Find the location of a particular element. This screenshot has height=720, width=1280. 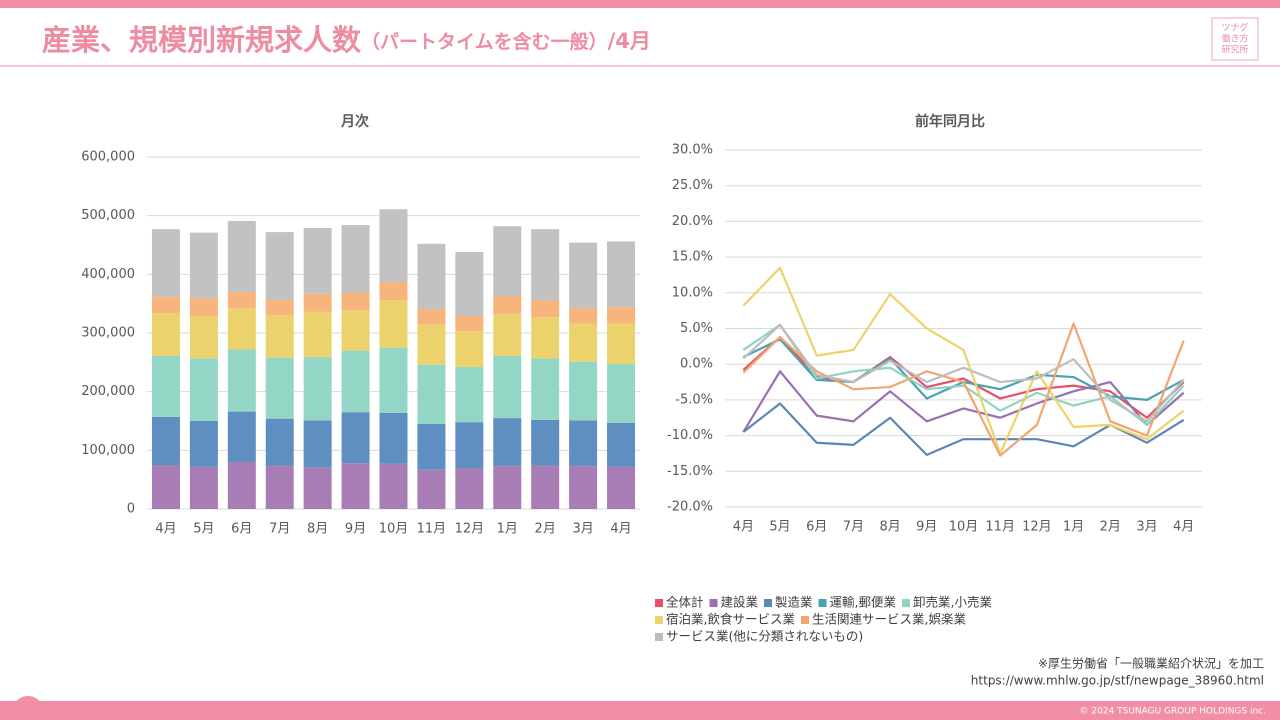

logo-line: 研究所 is located at coordinates (1234, 50).